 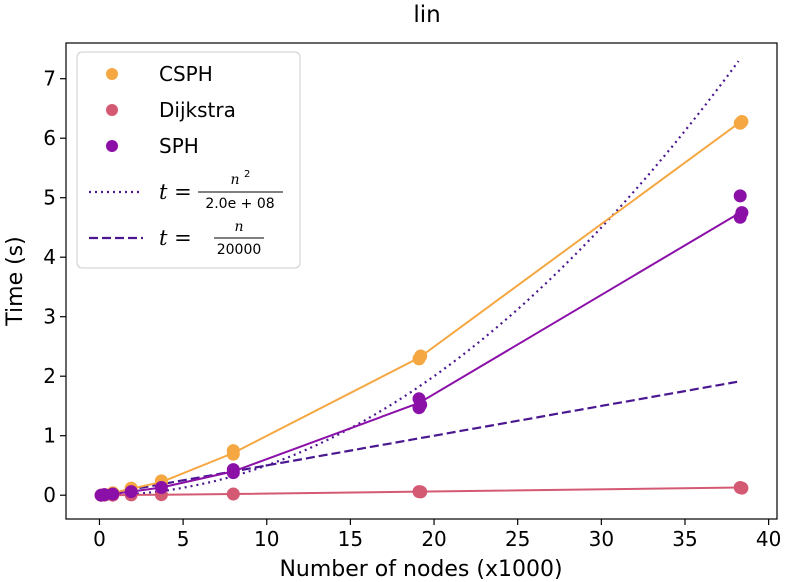 I want to click on y-tick-label: 5, so click(x=49, y=198).